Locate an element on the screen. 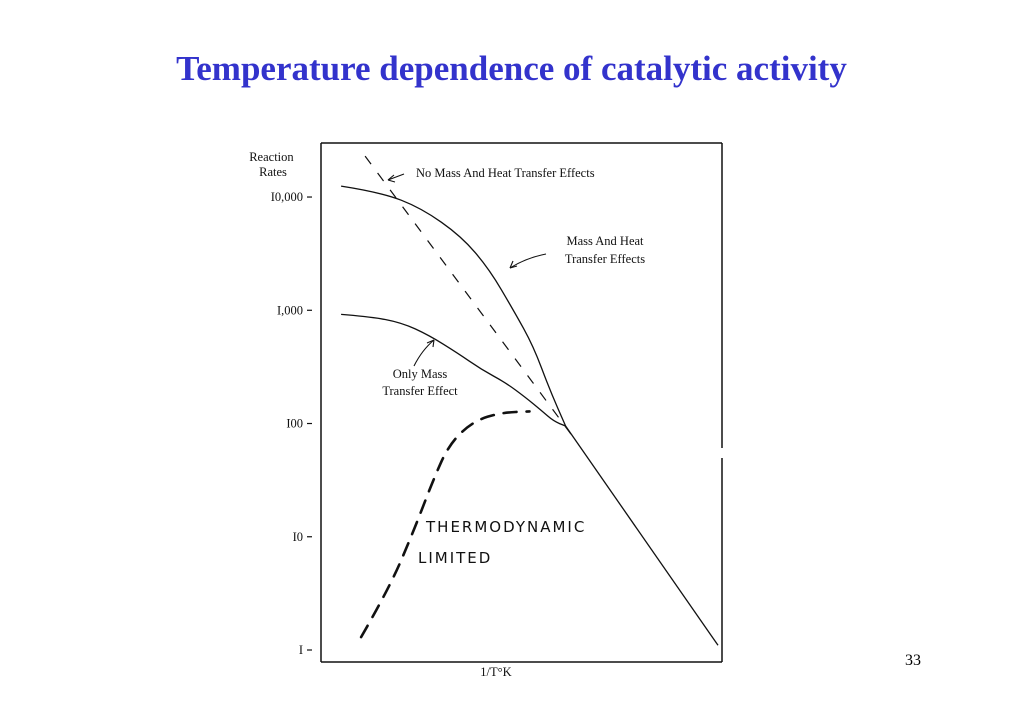 This screenshot has width=1023, height=708. annotation-limited: LIMITED is located at coordinates (455, 558).